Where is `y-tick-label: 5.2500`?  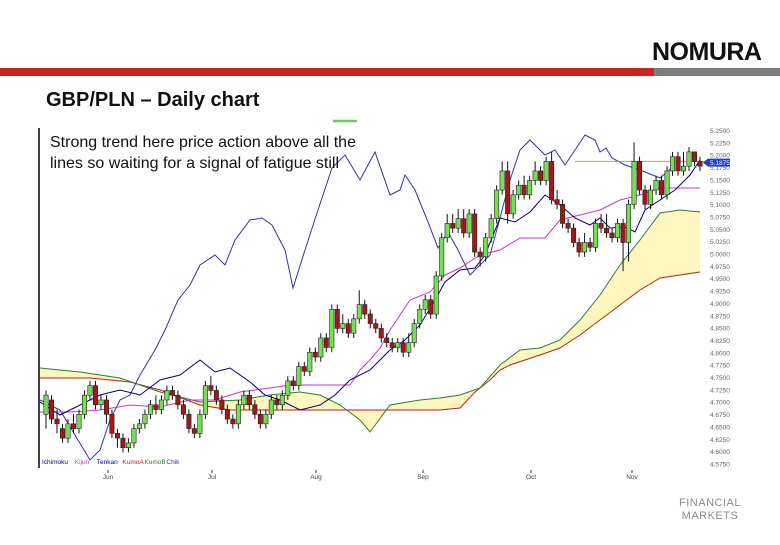
y-tick-label: 5.2500 is located at coordinates (720, 131).